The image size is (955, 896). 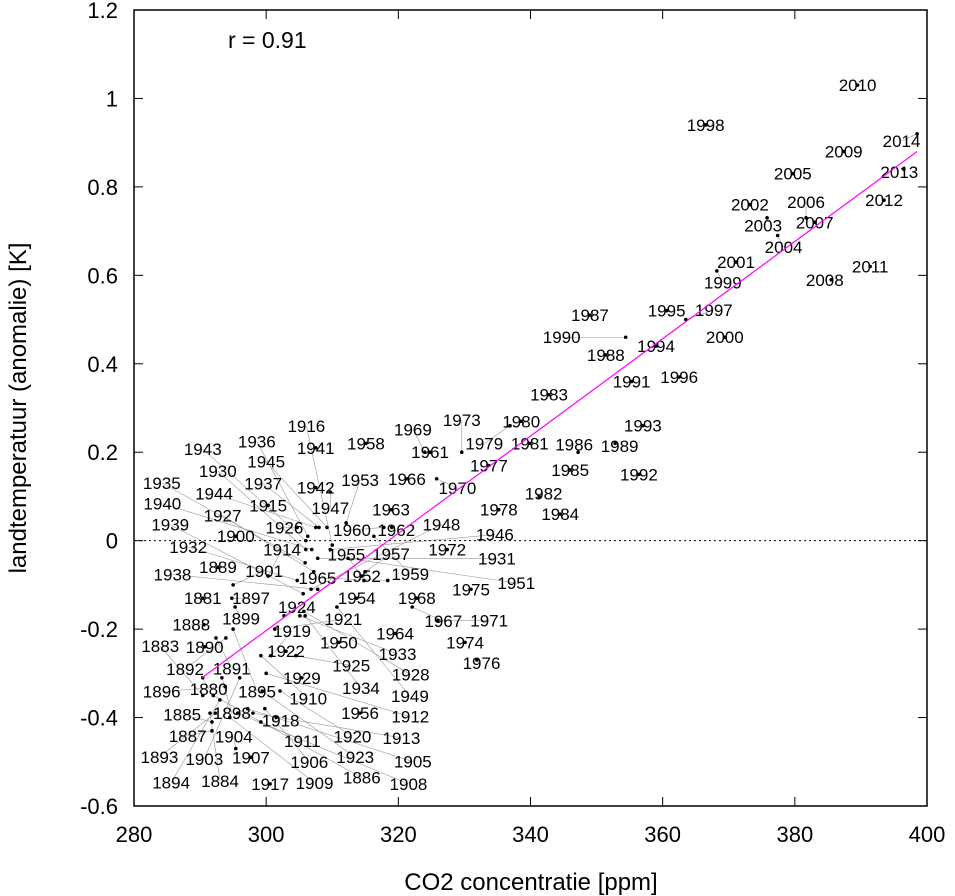 What do you see at coordinates (383, 527) in the screenshot?
I see `data-point-1960` at bounding box center [383, 527].